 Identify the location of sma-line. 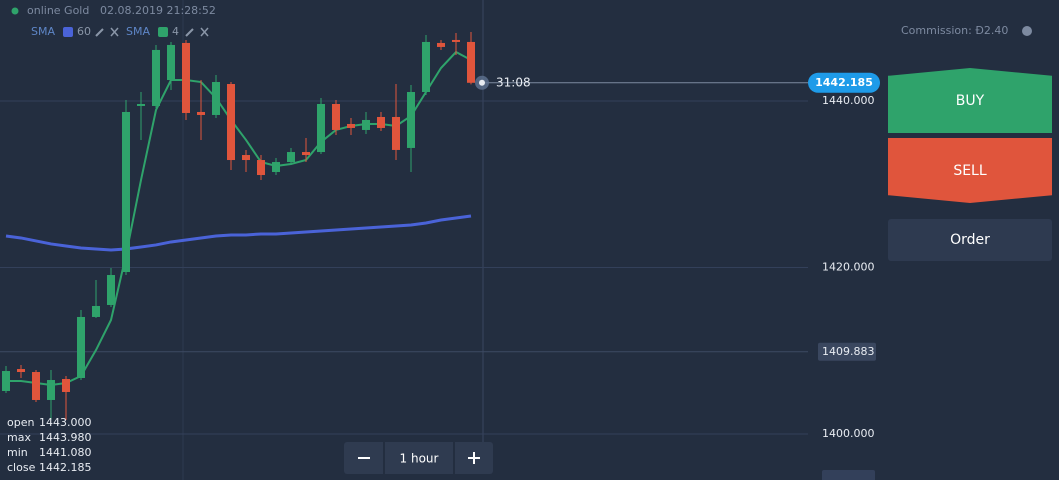
(238, 233).